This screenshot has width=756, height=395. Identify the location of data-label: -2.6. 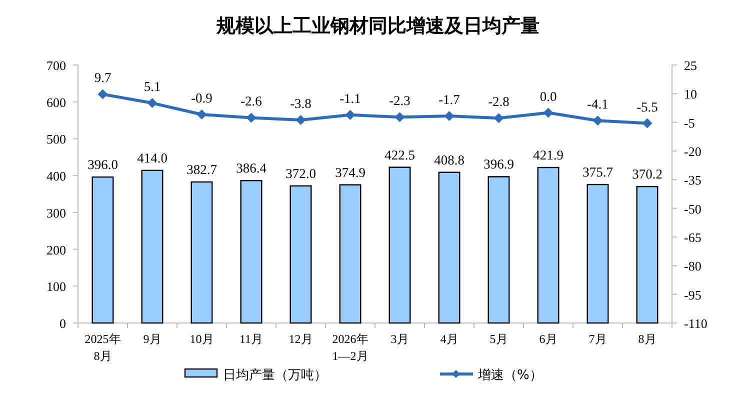
(251, 101).